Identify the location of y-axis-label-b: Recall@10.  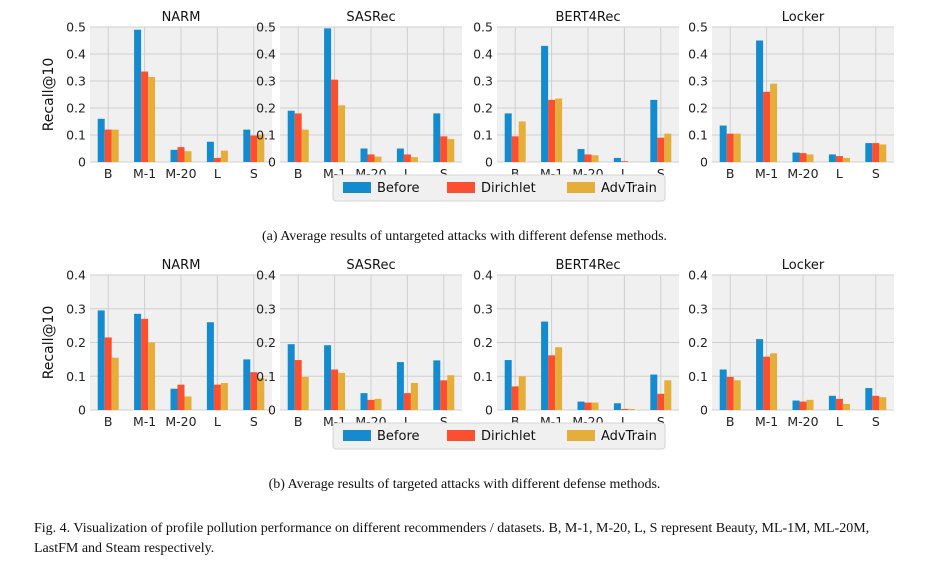
(49, 343).